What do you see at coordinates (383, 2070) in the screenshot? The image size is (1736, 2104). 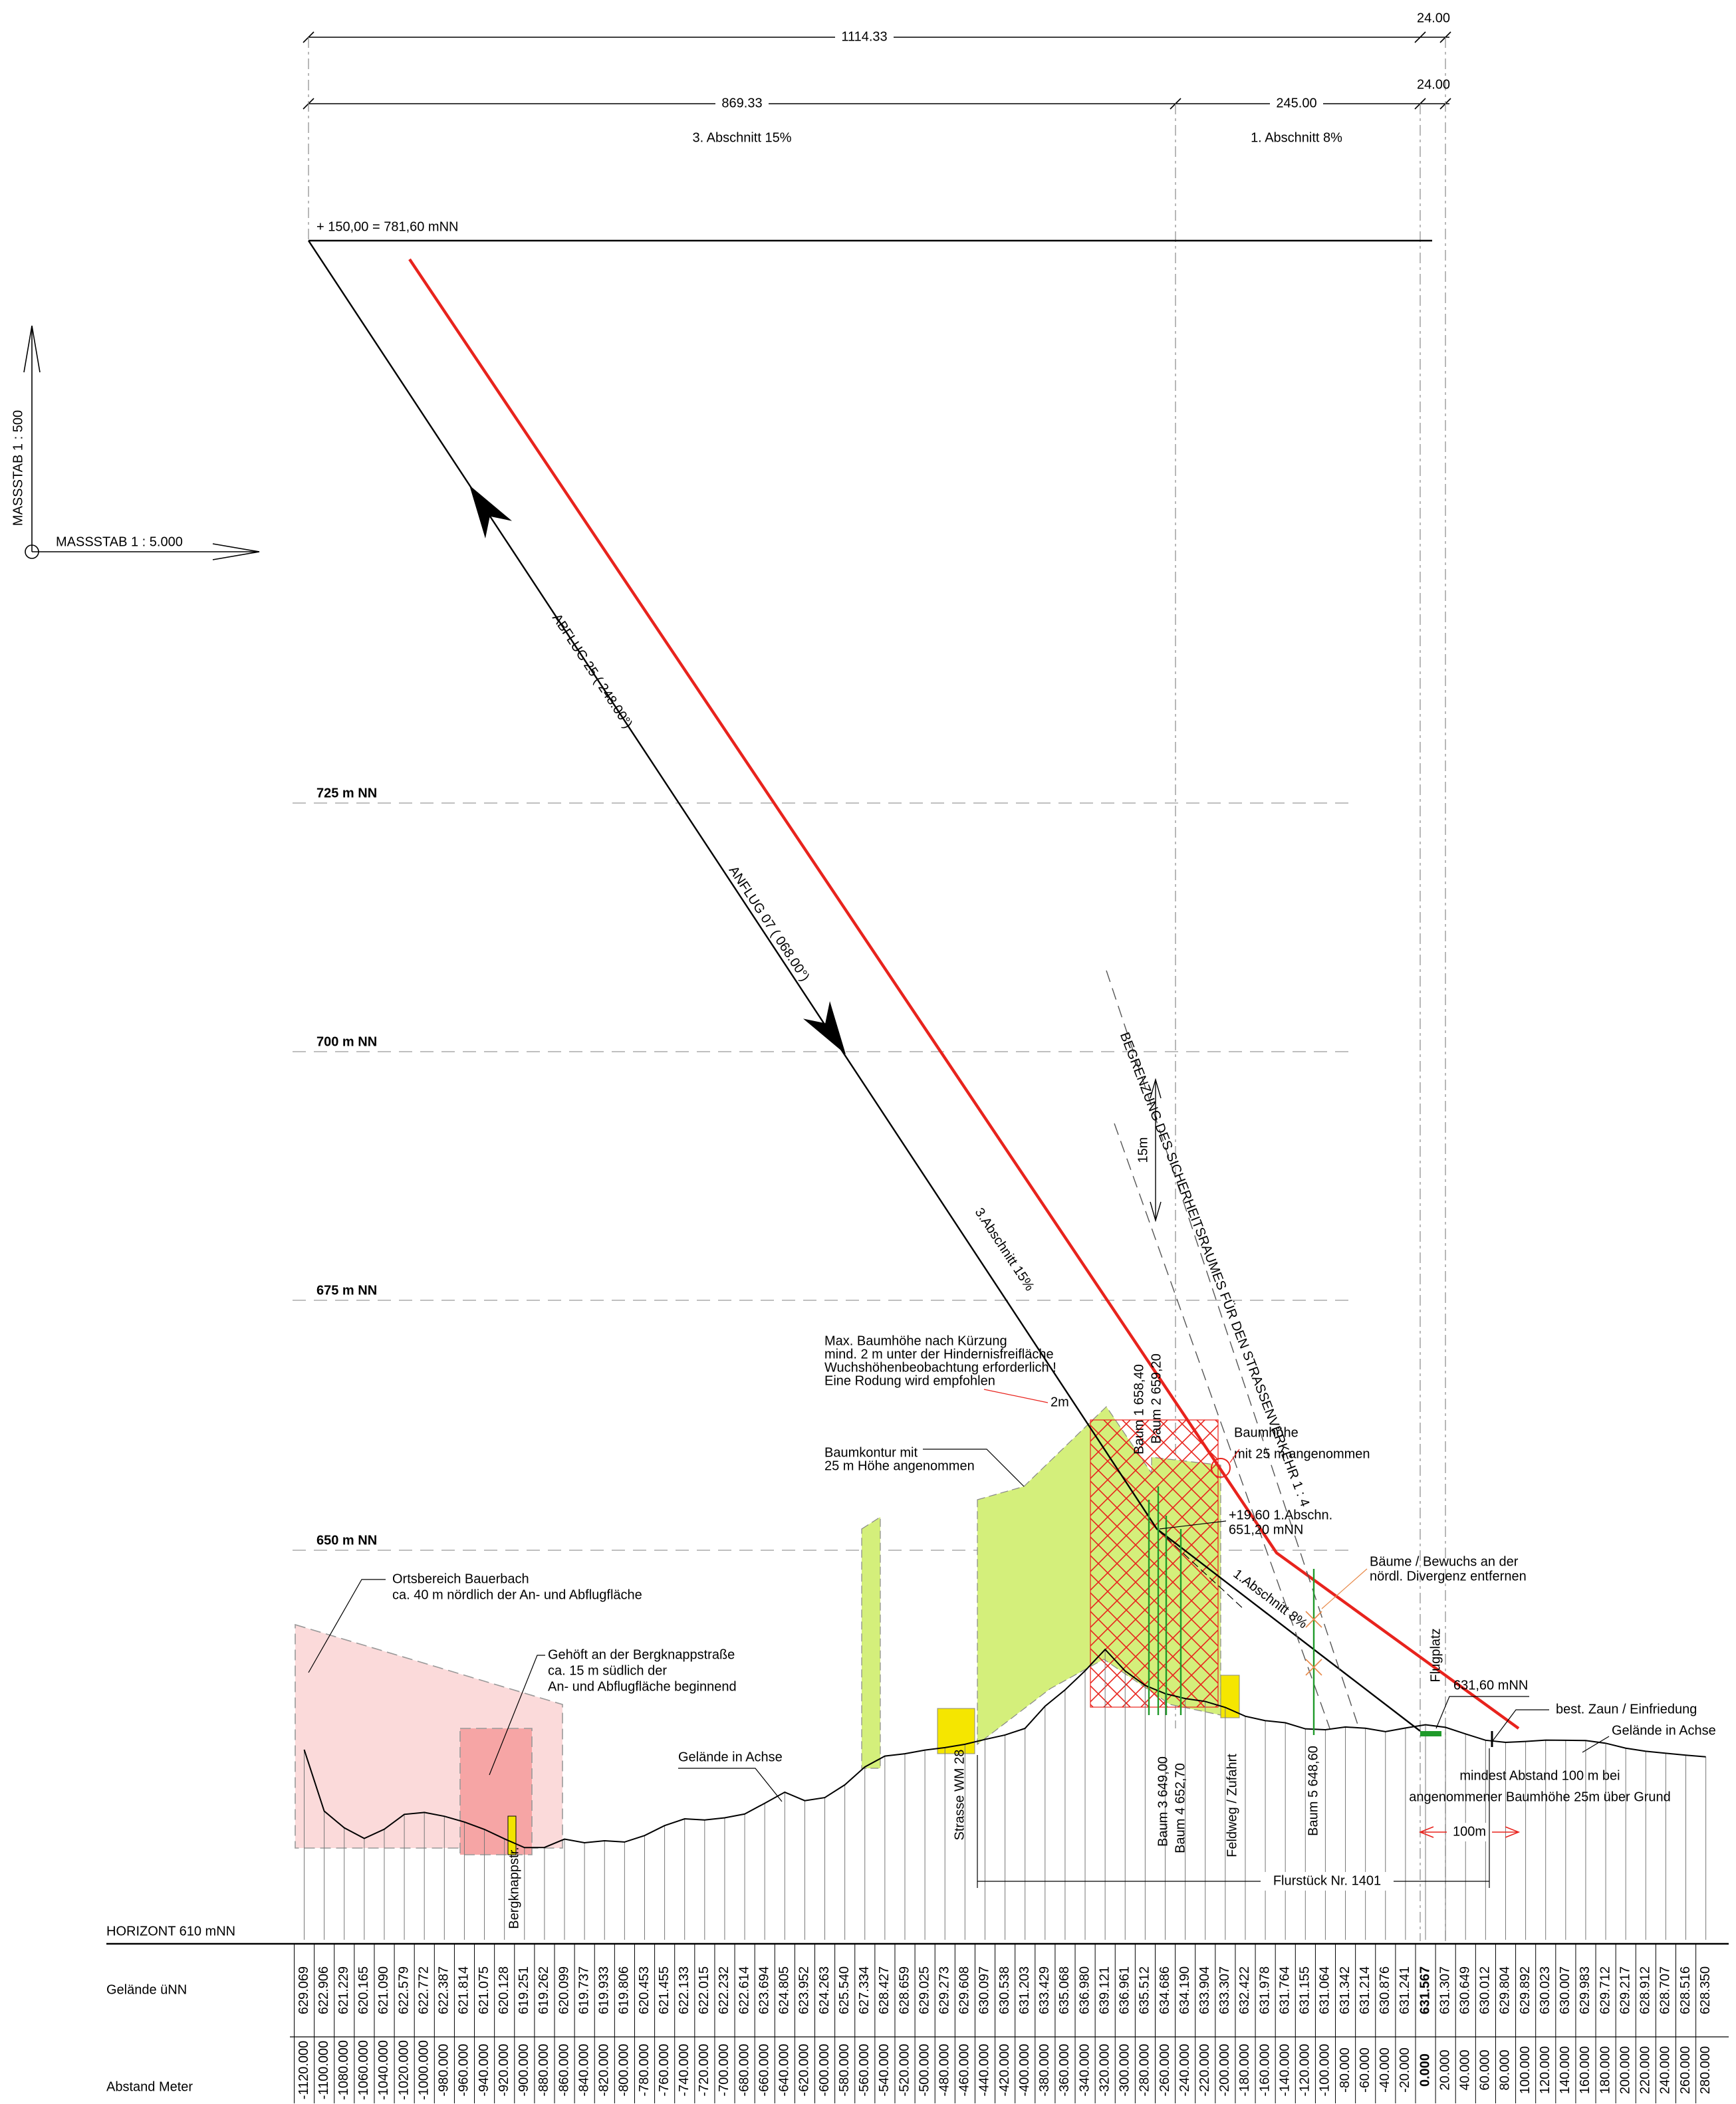 I see `distance-value: -1040.000` at bounding box center [383, 2070].